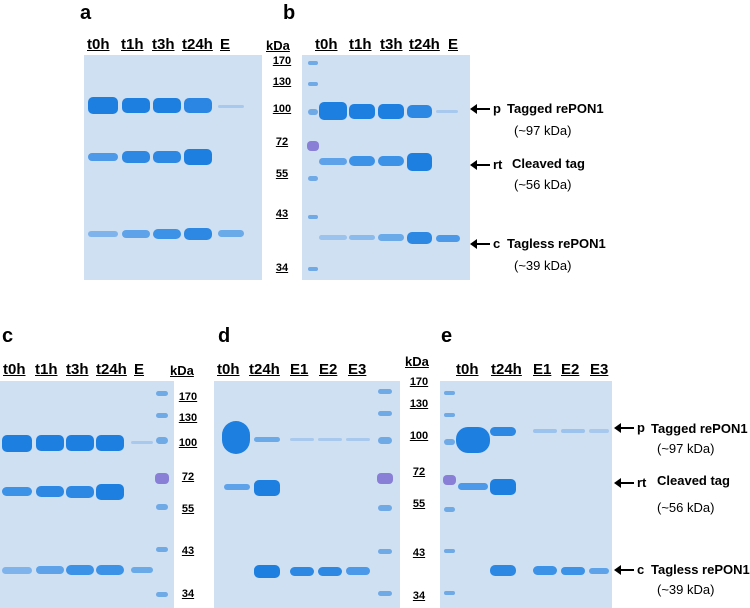 The height and width of the screenshot is (608, 750). What do you see at coordinates (307, 494) in the screenshot?
I see `gel-d` at bounding box center [307, 494].